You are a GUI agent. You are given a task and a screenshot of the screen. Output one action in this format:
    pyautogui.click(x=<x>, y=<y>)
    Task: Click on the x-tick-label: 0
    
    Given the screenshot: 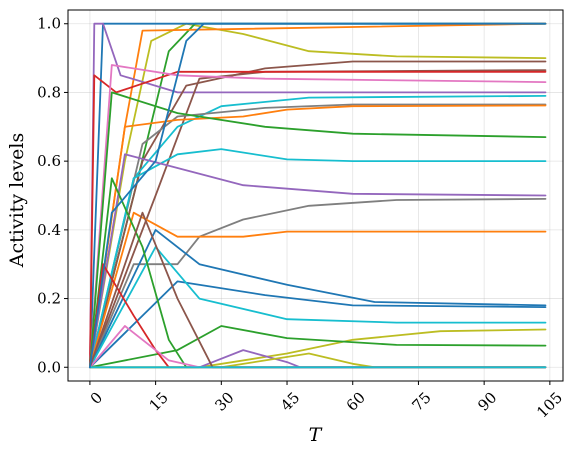 What is the action you would take?
    pyautogui.click(x=96, y=398)
    